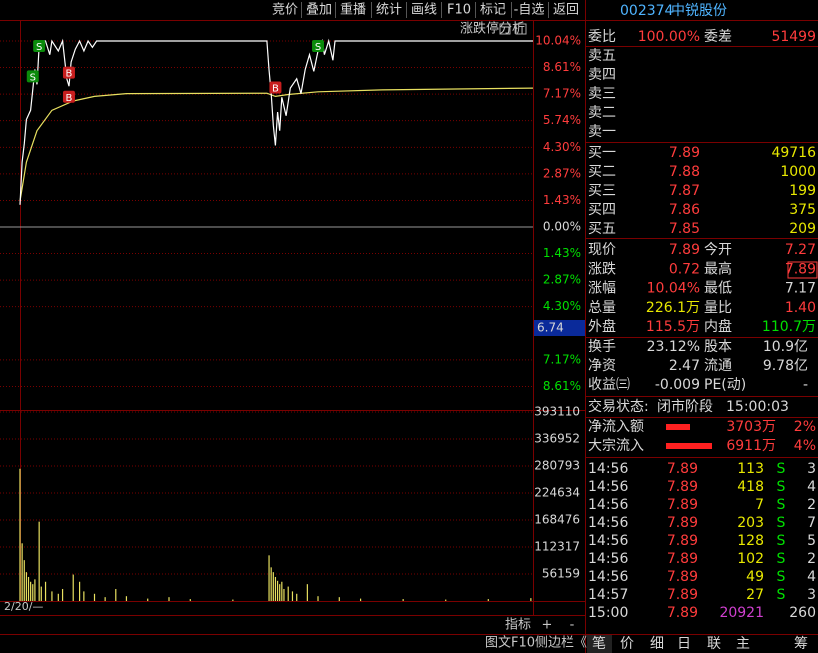 This screenshot has height=653, width=818. Describe the element at coordinates (562, 120) in the screenshot. I see `y-tick-label: 5.74%` at that location.